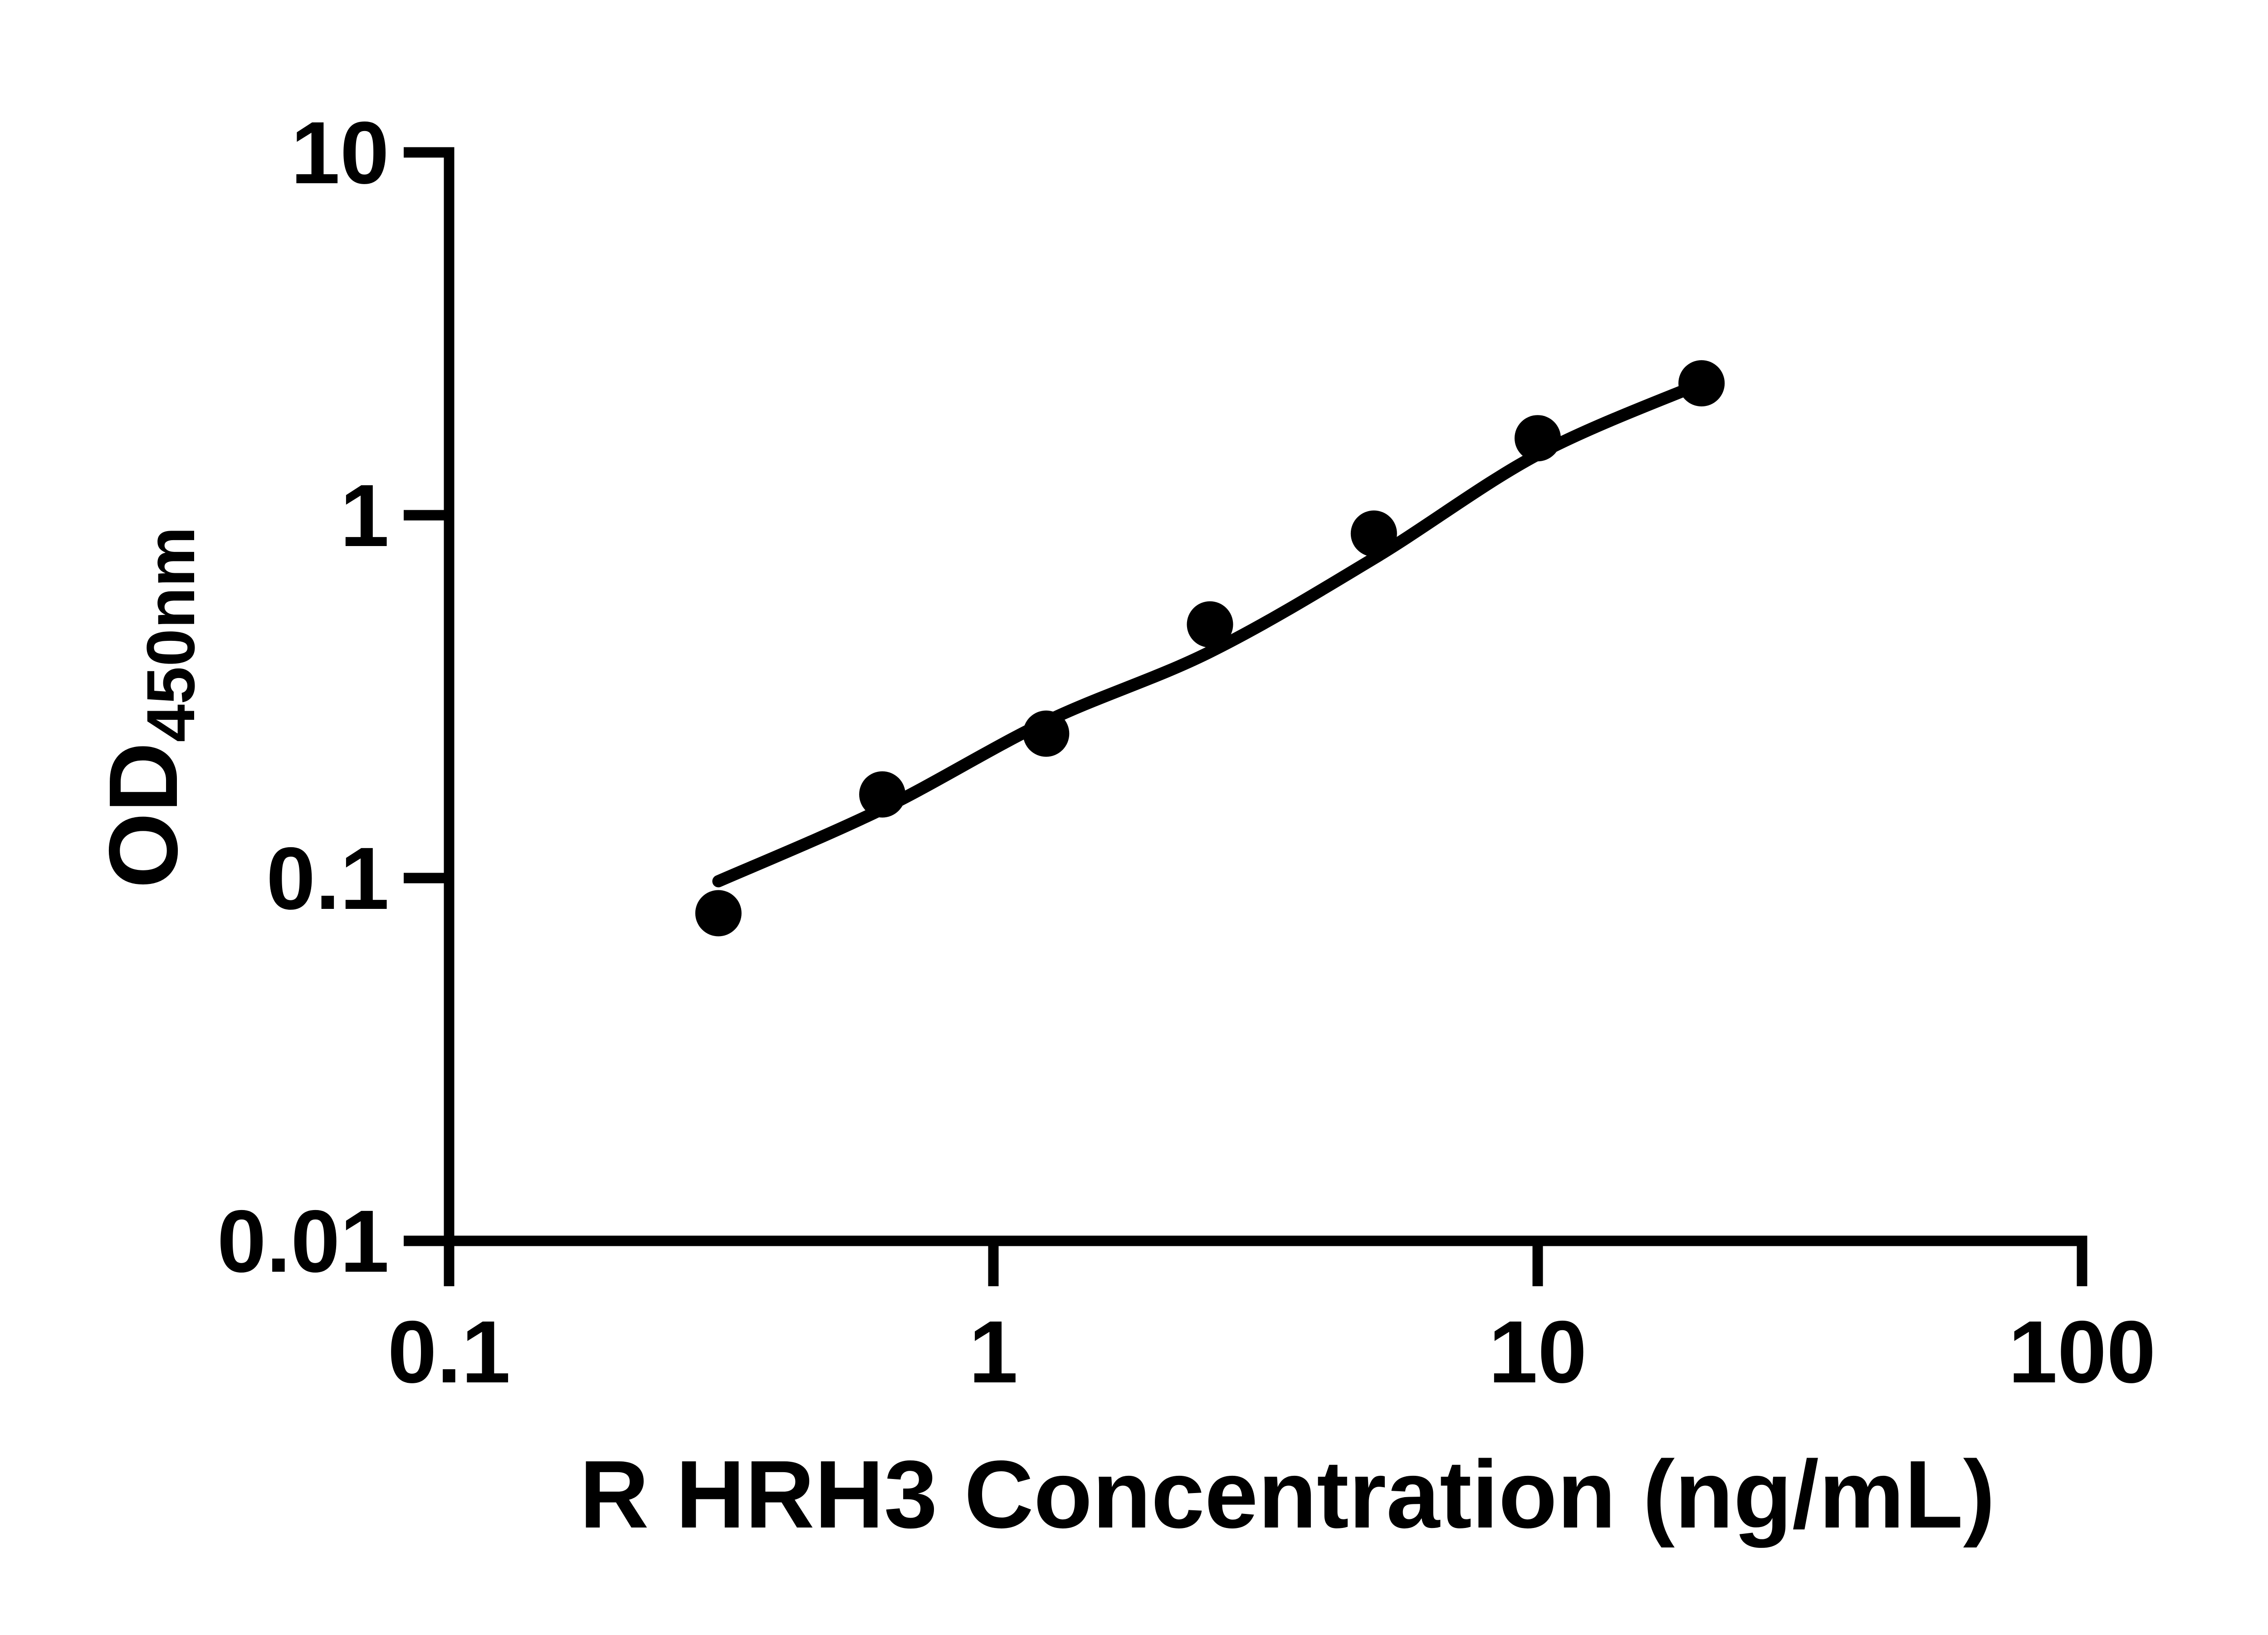 The image size is (2268, 1635). What do you see at coordinates (148, 708) in the screenshot?
I see `y-axis-title: OD450nm` at bounding box center [148, 708].